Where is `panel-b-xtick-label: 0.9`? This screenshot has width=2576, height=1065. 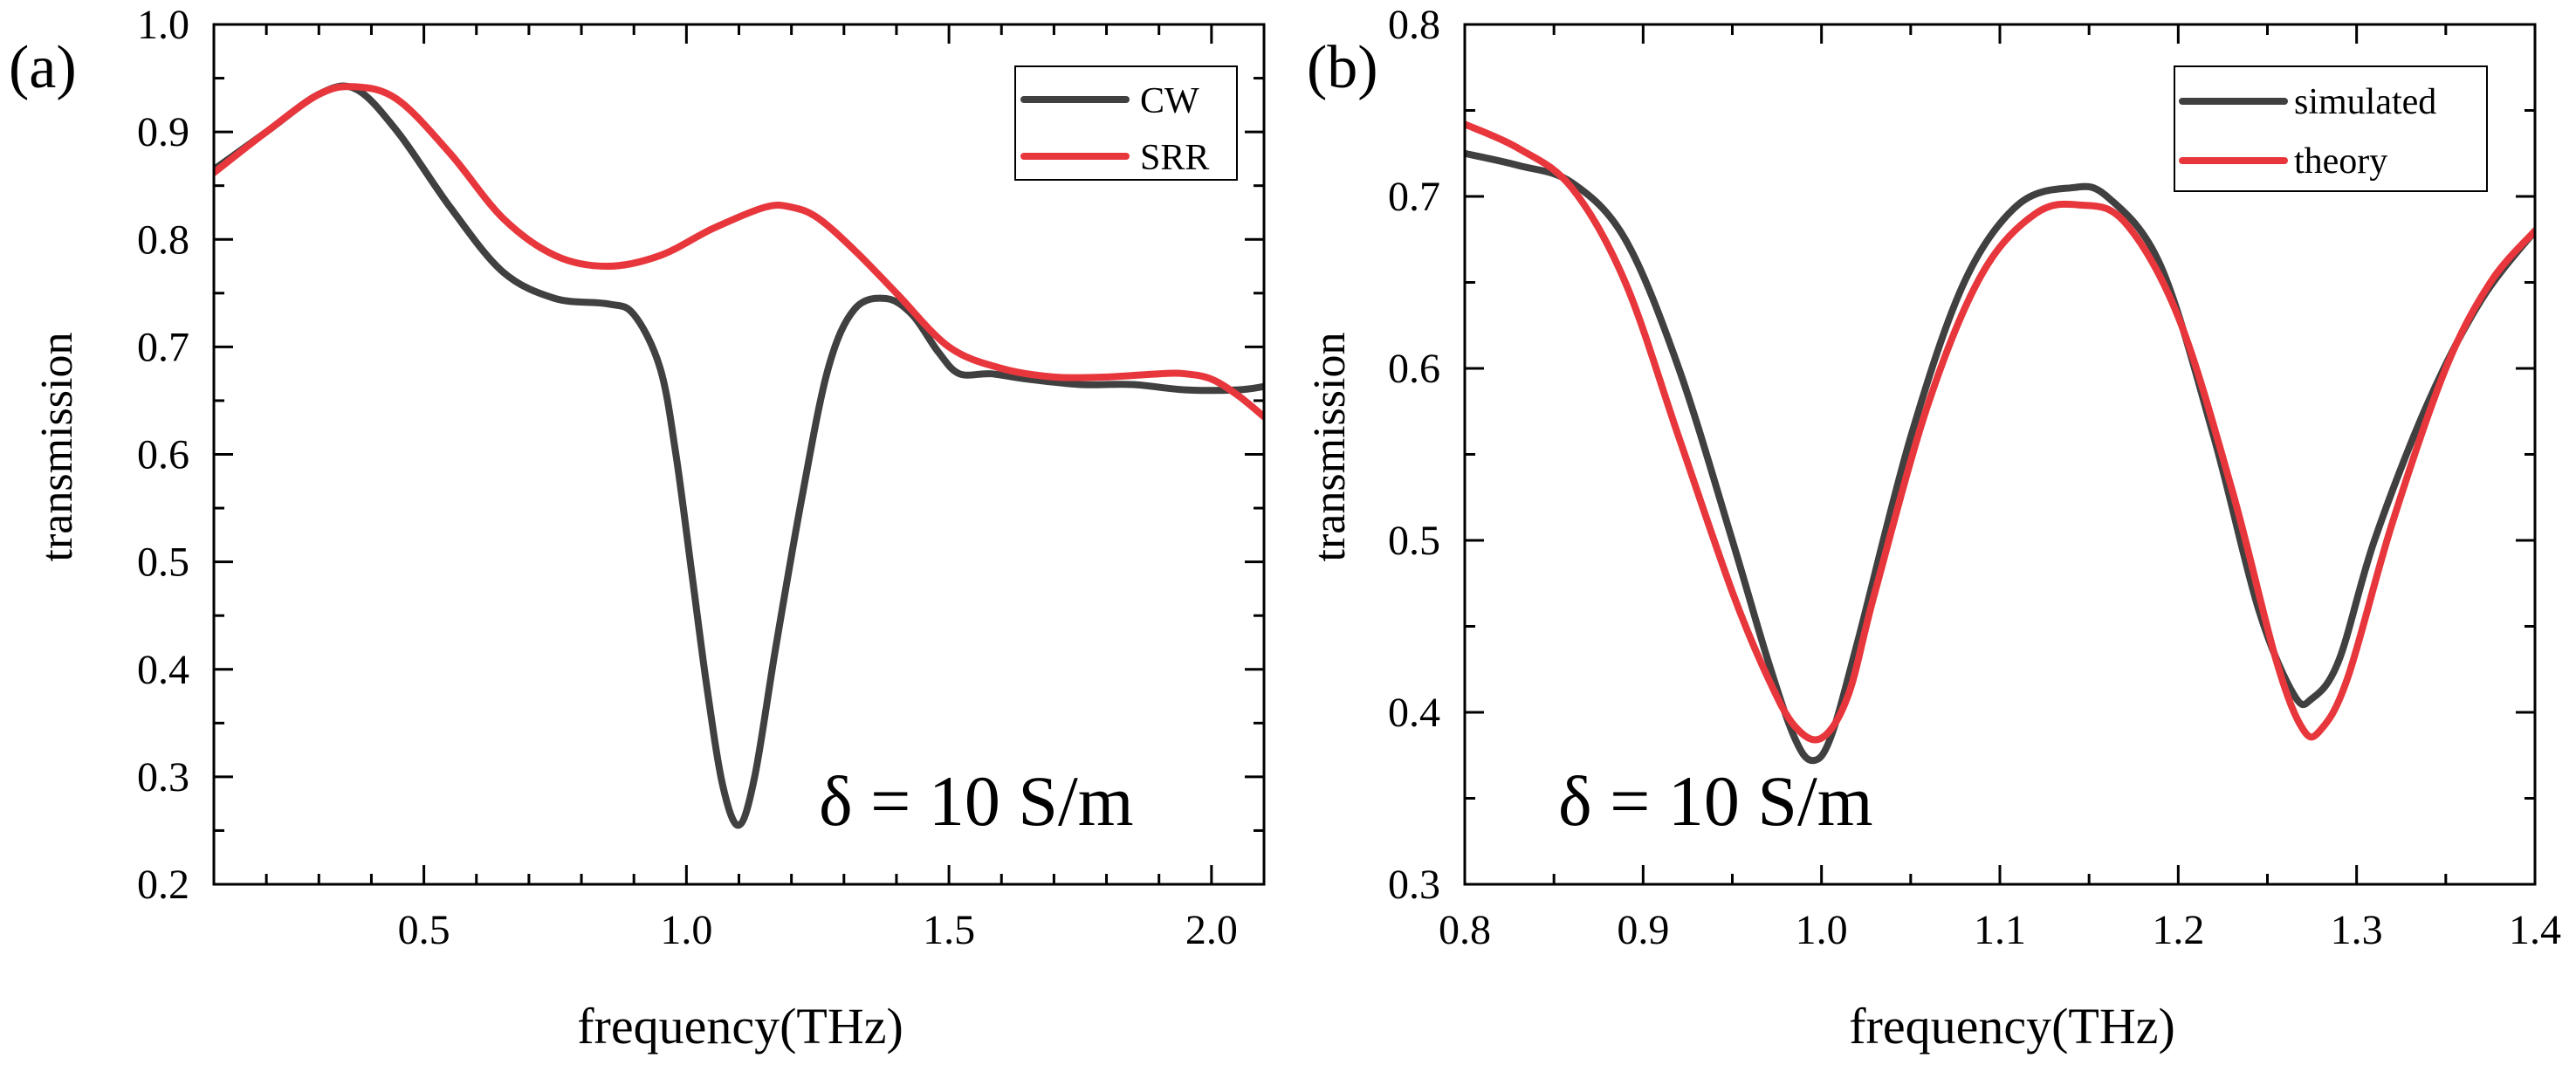
panel-b-xtick-label: 0.9 is located at coordinates (1643, 930).